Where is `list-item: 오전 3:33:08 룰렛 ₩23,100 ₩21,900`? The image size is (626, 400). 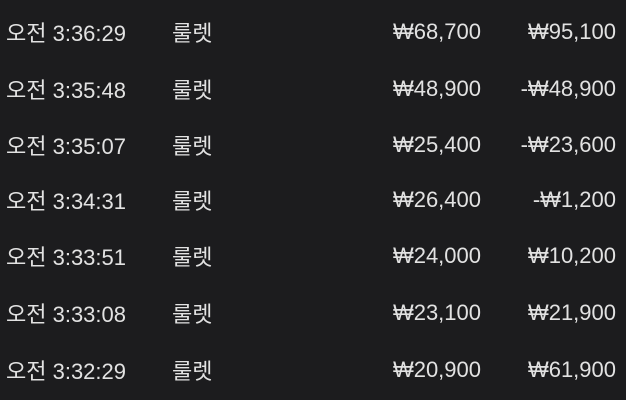 list-item: 오전 3:33:08 룰렛 ₩23,100 ₩21,900 is located at coordinates (313, 313).